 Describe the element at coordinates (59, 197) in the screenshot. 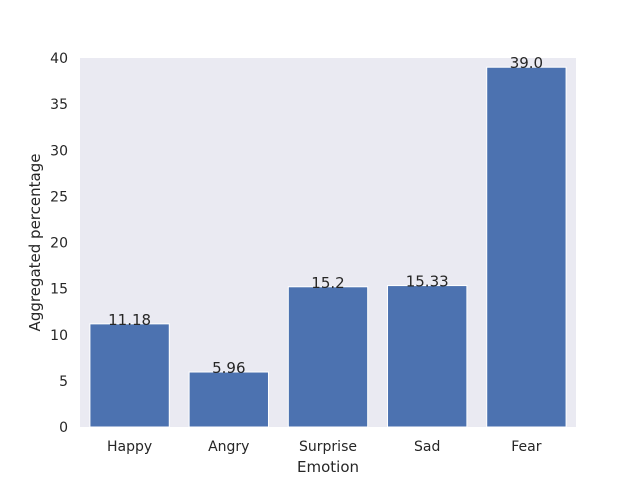

I see `y-tick-label-25: 25` at that location.